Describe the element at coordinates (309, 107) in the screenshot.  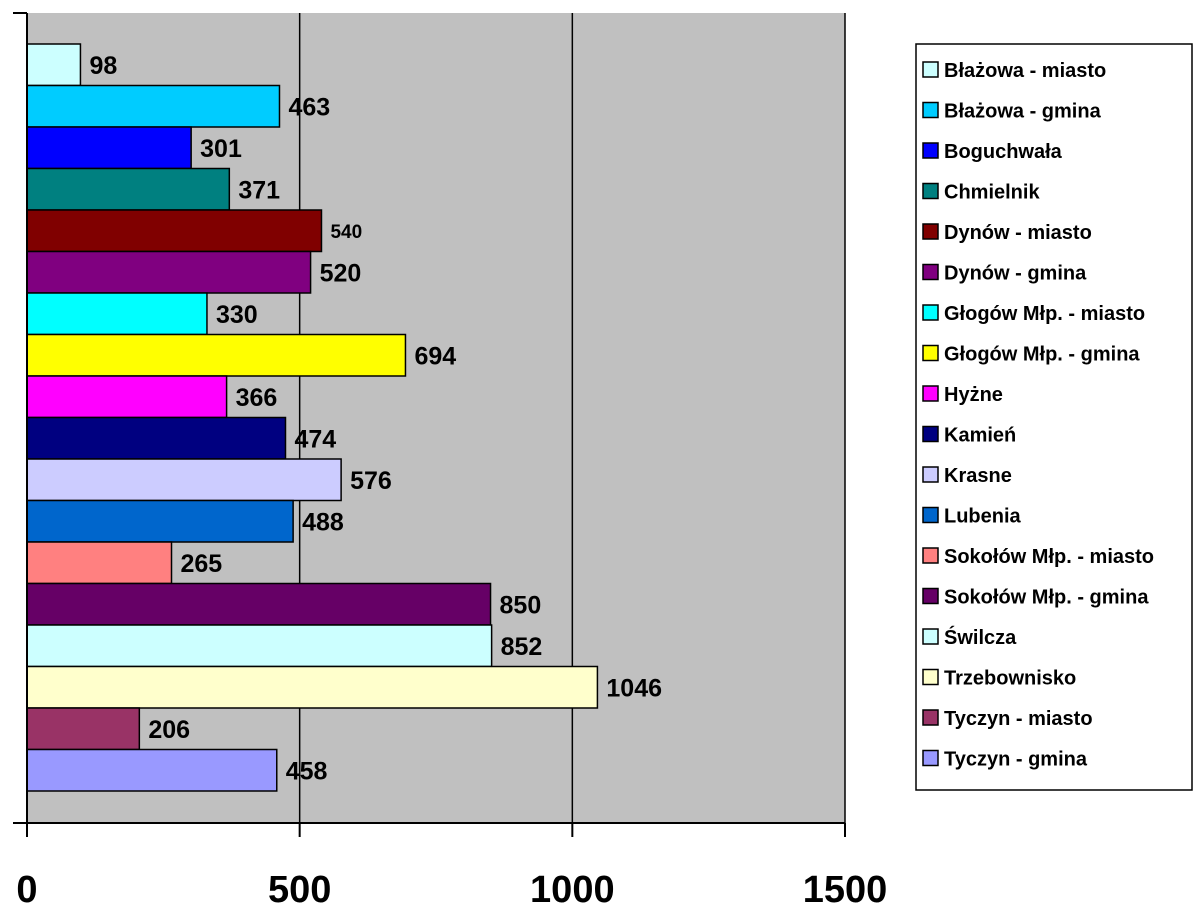
I see `data-label: 463` at that location.